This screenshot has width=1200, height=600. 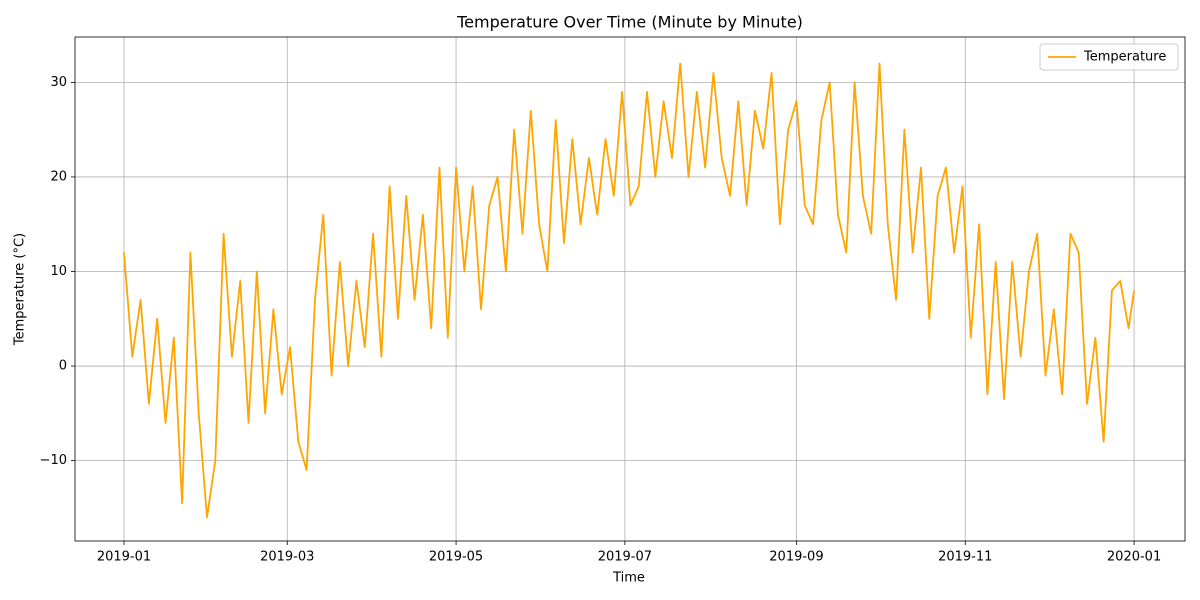 I want to click on y-tick-label: 10, so click(x=58, y=271).